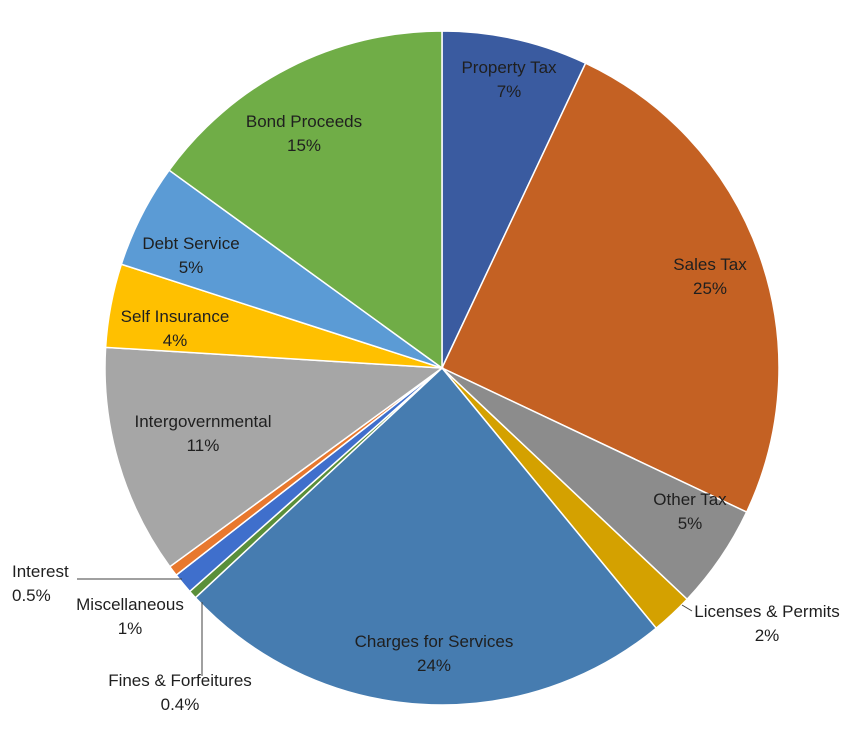  Describe the element at coordinates (40, 571) in the screenshot. I see `label-interest: Interest` at that location.